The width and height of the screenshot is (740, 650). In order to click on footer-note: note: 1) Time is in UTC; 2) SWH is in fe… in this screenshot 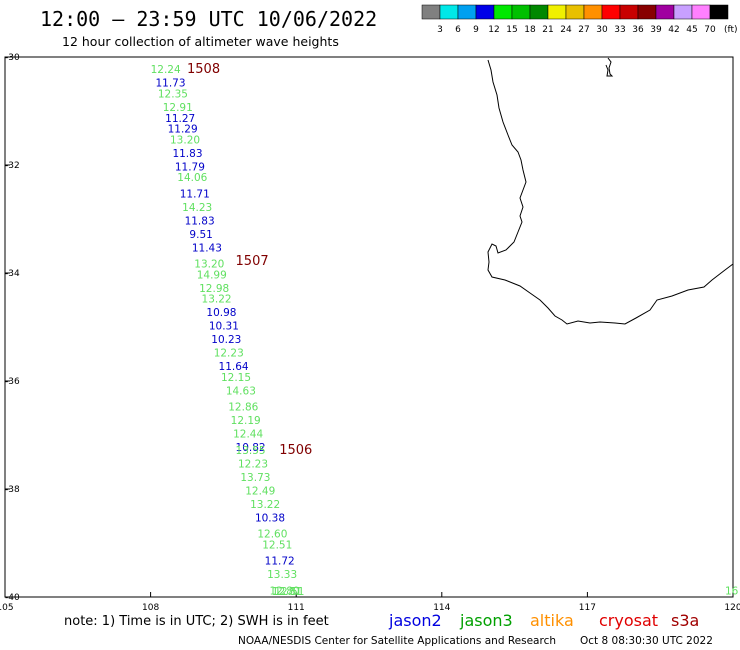, I will do `click(196, 621)`.